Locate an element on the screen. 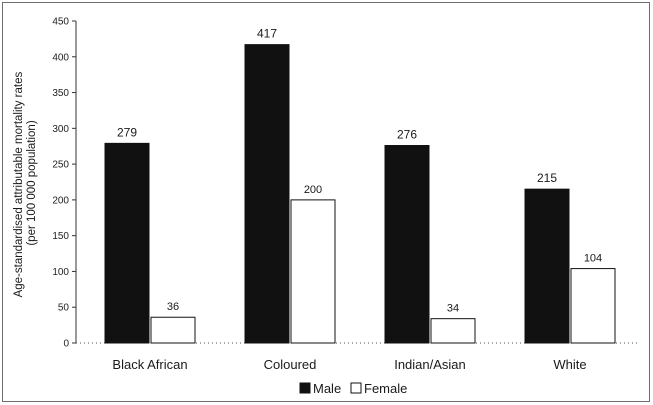  y-tick-label: 300 is located at coordinates (60, 129).